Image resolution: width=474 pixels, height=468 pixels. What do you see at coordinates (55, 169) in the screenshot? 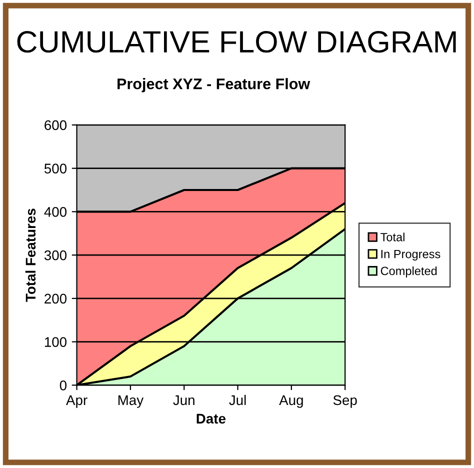
I see `y-tick-label: 500` at bounding box center [55, 169].